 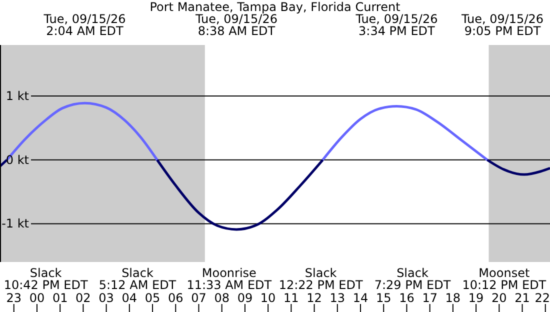 What do you see at coordinates (198, 298) in the screenshot?
I see `x-tick-label: 07` at bounding box center [198, 298].